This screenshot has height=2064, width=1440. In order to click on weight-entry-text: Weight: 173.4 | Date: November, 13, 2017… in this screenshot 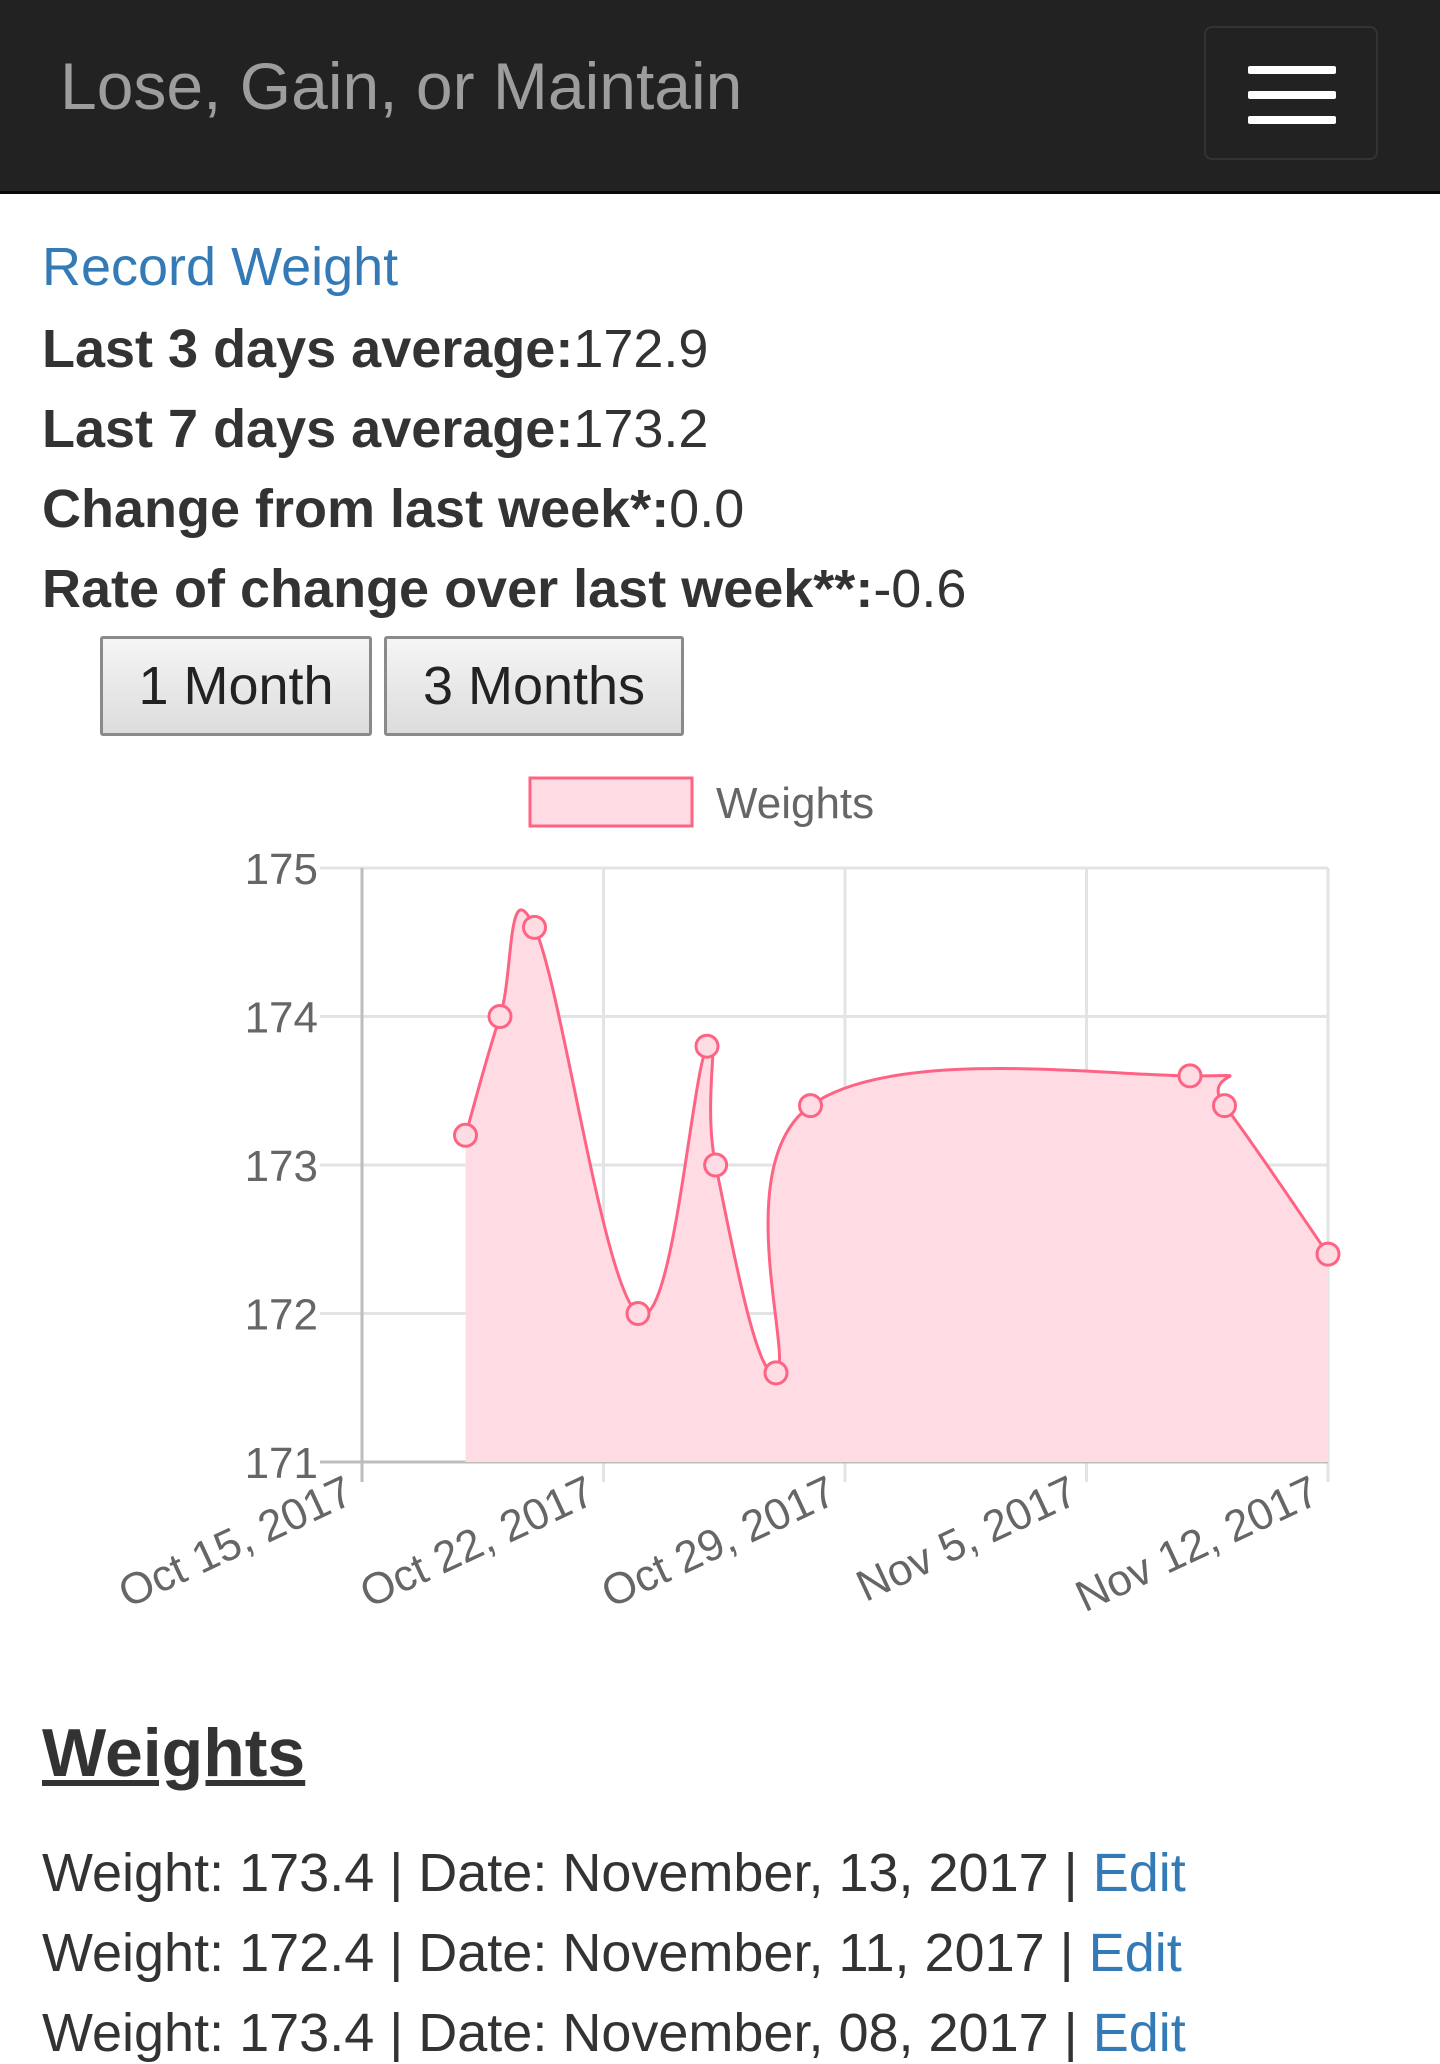, I will do `click(567, 1873)`.